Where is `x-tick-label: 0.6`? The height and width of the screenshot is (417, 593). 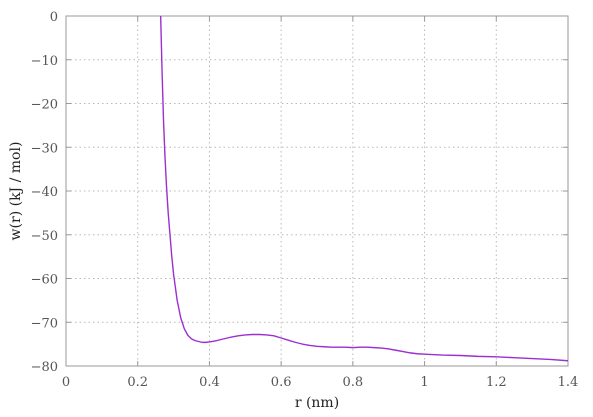
x-tick-label: 0.6 is located at coordinates (281, 382).